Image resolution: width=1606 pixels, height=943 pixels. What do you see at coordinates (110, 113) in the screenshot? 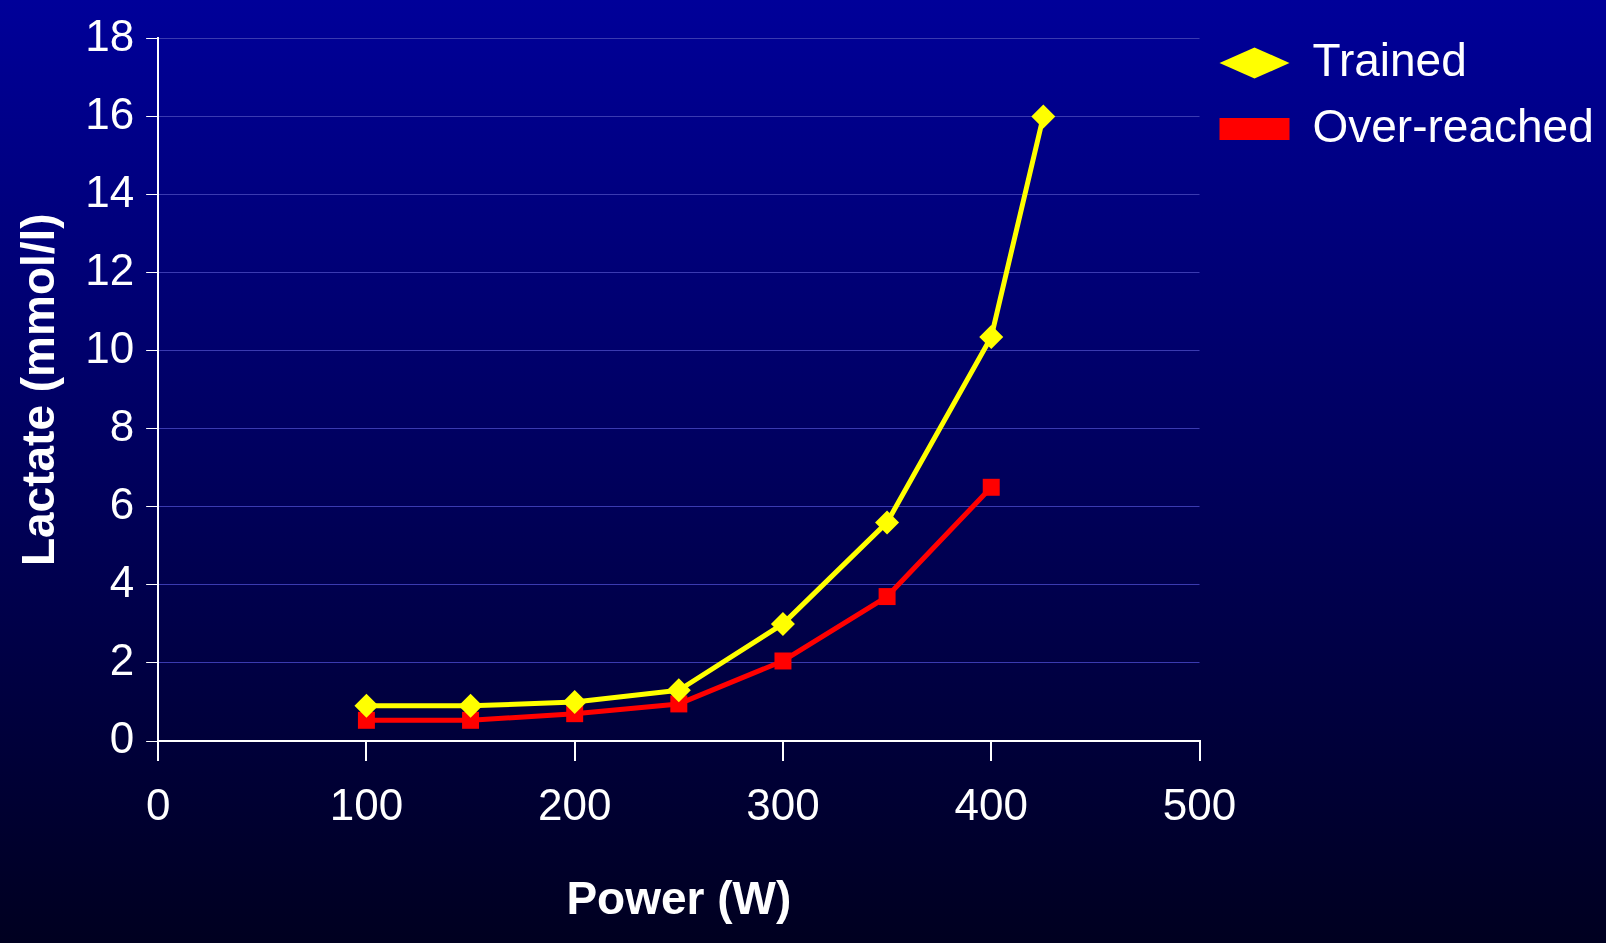
I see `y-tick-label: 16` at bounding box center [110, 113].